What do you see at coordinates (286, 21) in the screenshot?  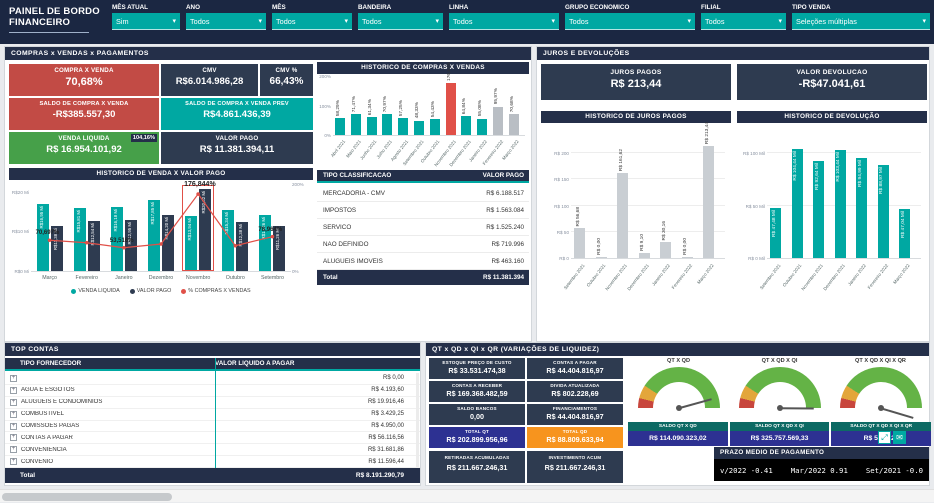 I see `filter-value: Todos` at bounding box center [286, 21].